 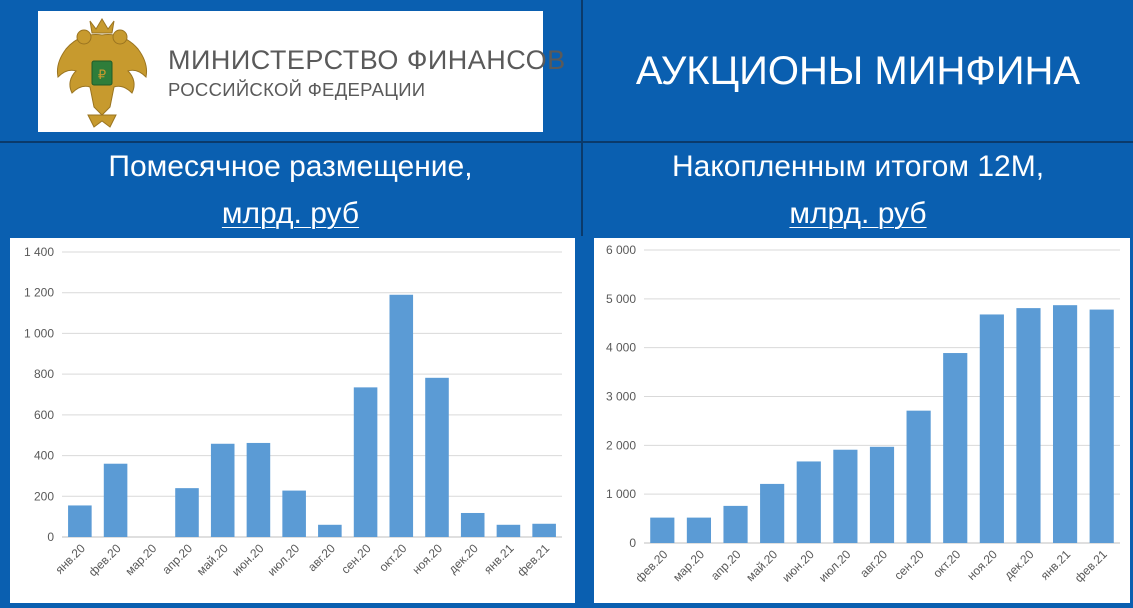 I want to click on y-tick-label: 200, so click(x=44, y=496).